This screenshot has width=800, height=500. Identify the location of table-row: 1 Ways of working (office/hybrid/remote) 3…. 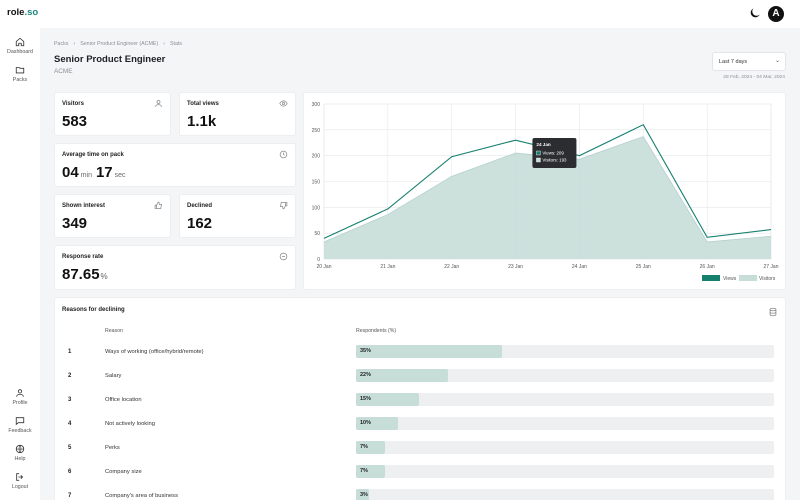
(420, 357).